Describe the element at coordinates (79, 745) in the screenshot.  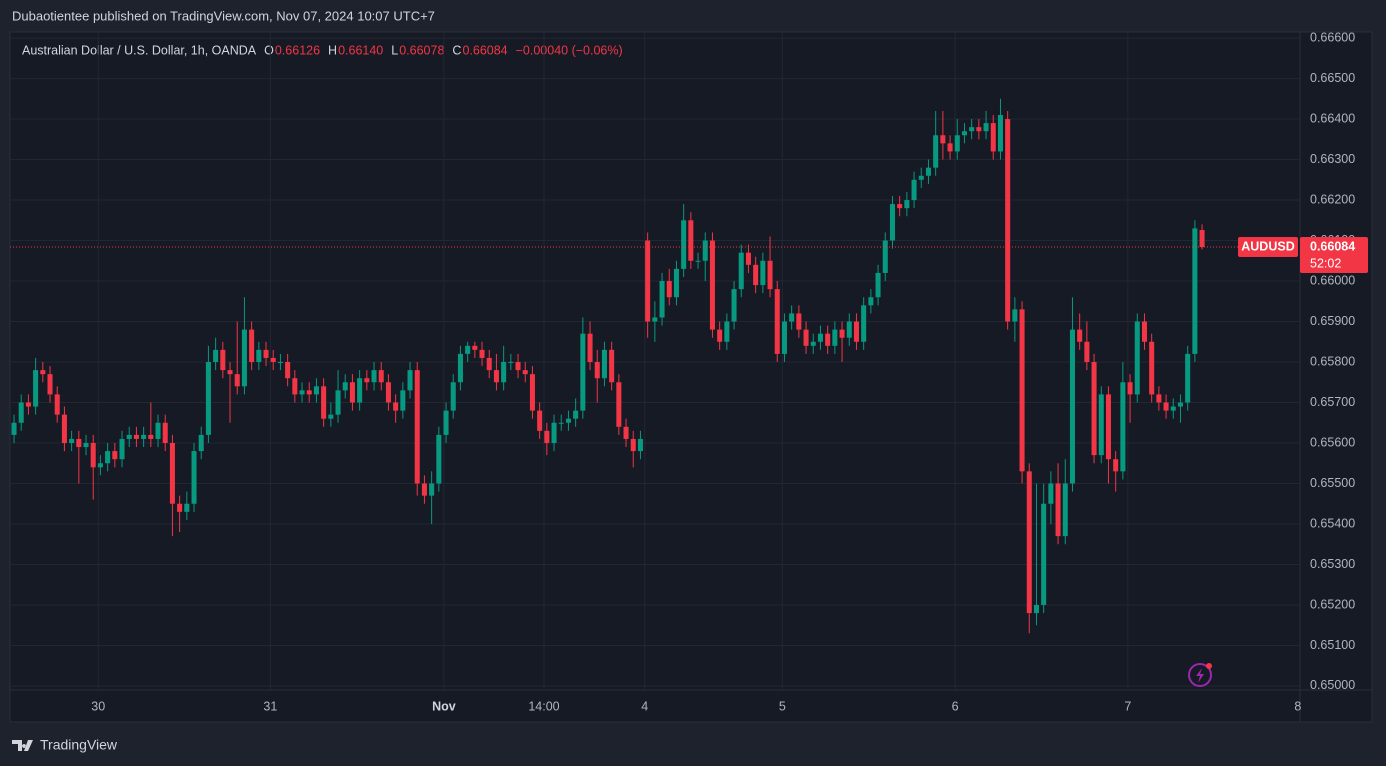
I see `brand-name: TradingView` at that location.